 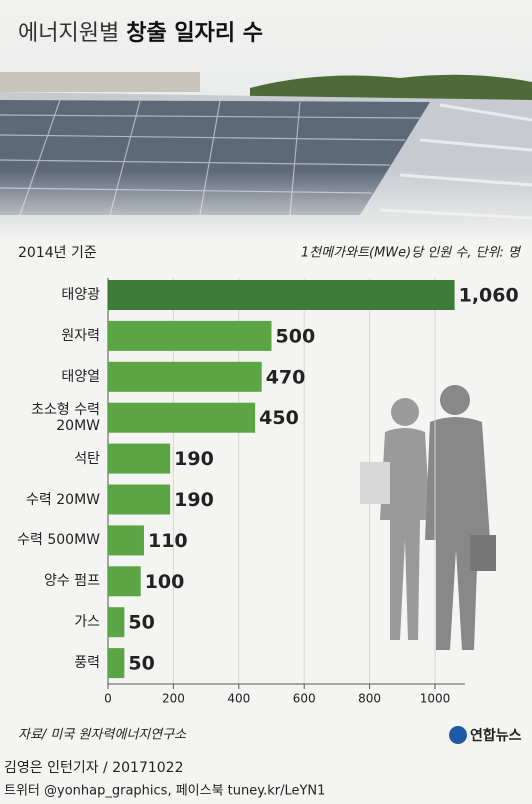 I want to click on subtitle: 2014년 기준, so click(x=57, y=253).